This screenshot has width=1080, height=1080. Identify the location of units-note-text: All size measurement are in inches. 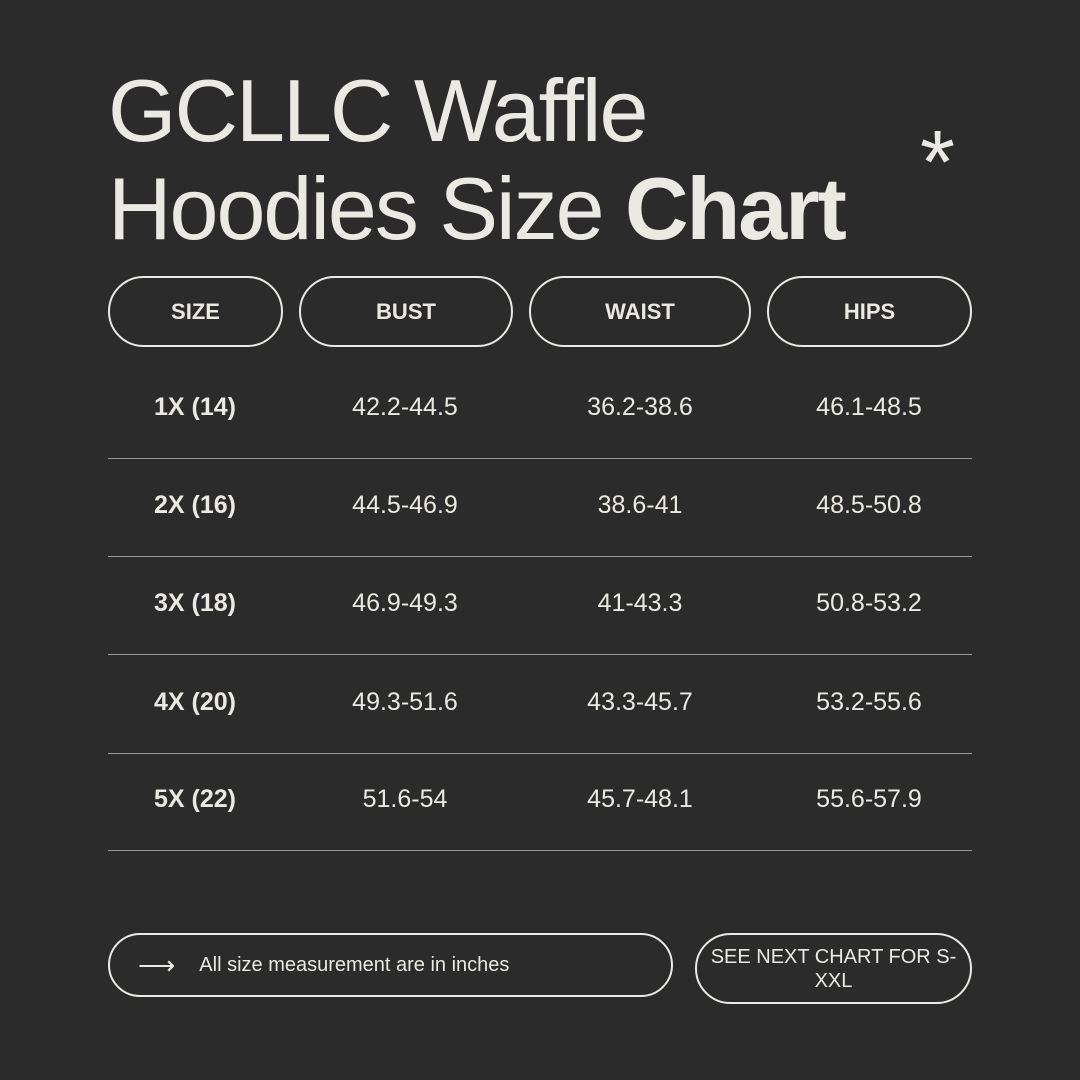
(354, 964).